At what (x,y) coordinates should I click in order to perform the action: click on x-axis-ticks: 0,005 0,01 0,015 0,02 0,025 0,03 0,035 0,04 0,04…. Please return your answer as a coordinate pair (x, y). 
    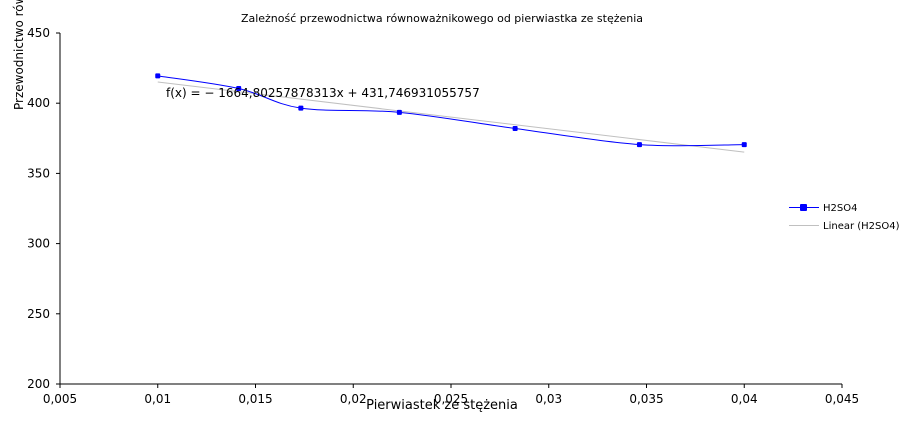
    Looking at the image, I should click on (451, 395).